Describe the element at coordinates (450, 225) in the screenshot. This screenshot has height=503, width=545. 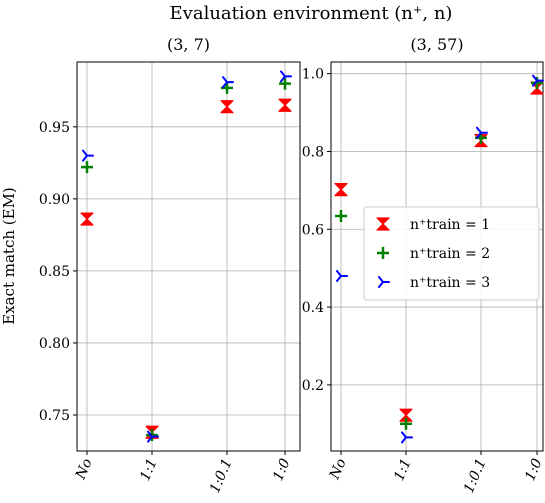
I see `legend-label: n⁺train = 1` at that location.